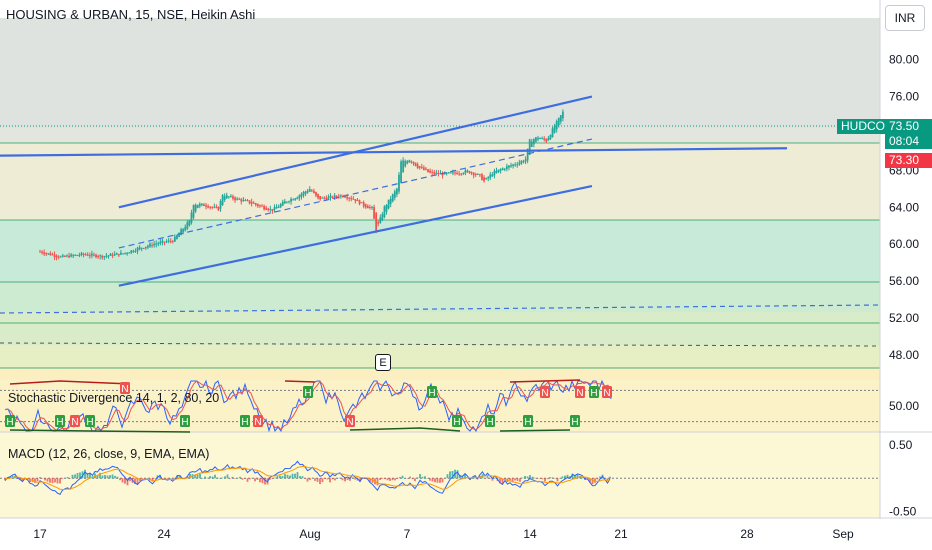  I want to click on divergence-marker-label: H, so click(307, 393).